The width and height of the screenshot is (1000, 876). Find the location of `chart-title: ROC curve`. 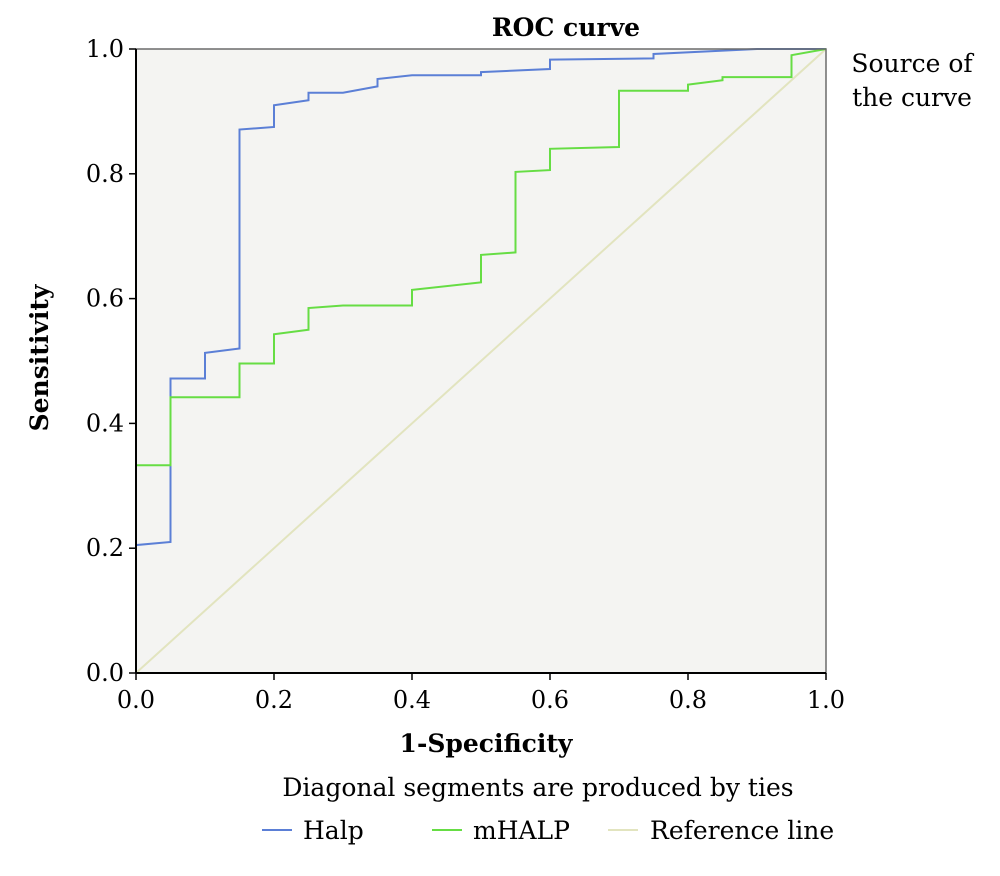

chart-title: ROC curve is located at coordinates (566, 27).